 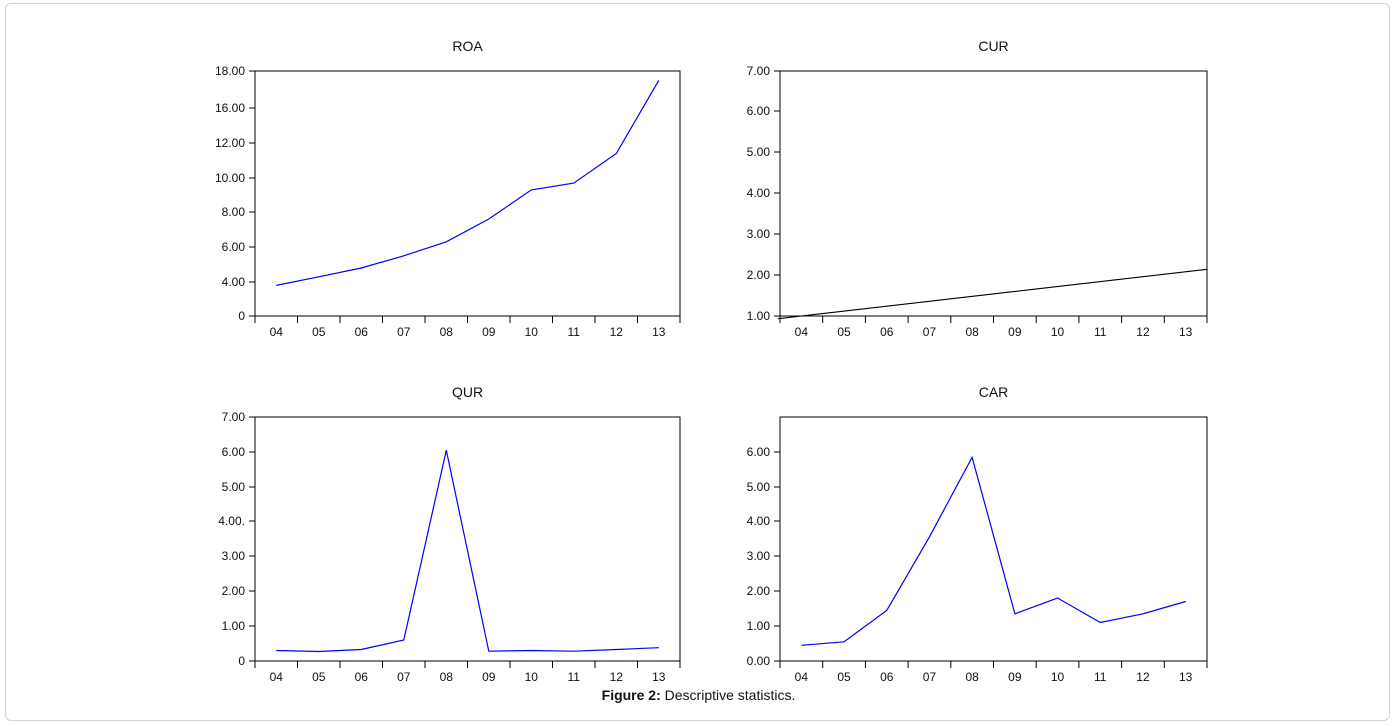 I want to click on roa-ytick-label: 6.00, so click(x=234, y=247).